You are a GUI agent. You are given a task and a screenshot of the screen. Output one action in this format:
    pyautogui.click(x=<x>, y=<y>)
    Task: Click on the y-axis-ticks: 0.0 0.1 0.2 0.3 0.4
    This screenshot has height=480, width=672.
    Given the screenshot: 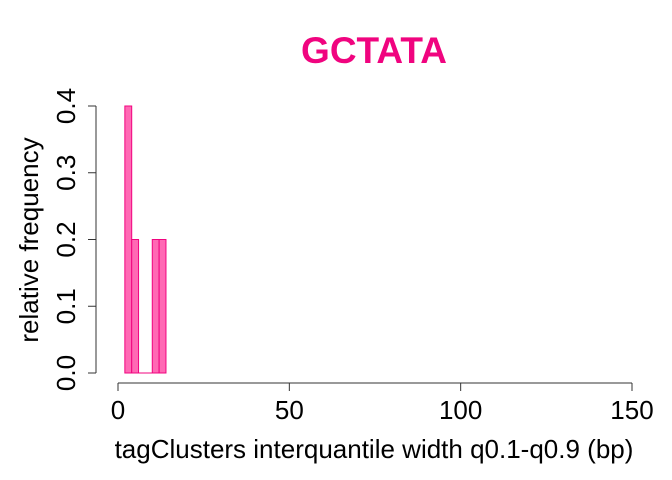 What is the action you would take?
    pyautogui.click(x=73, y=239)
    